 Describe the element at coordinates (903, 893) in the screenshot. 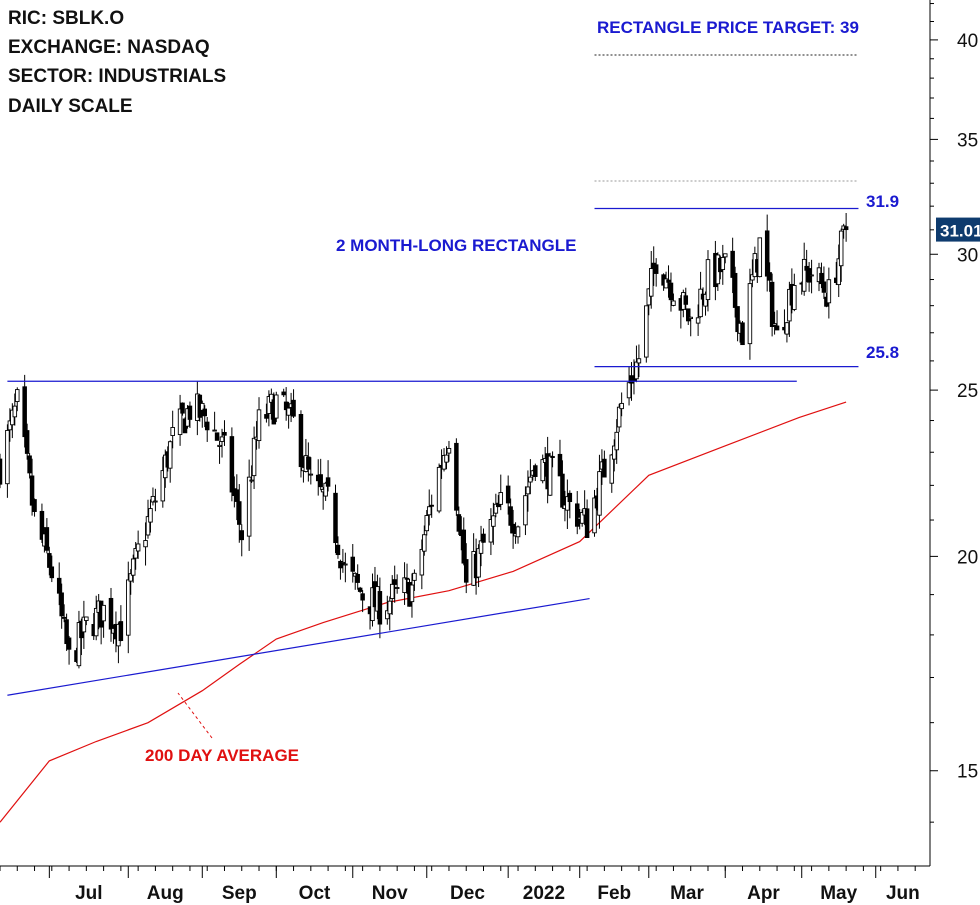

I see `x-tick-label: Jun` at that location.